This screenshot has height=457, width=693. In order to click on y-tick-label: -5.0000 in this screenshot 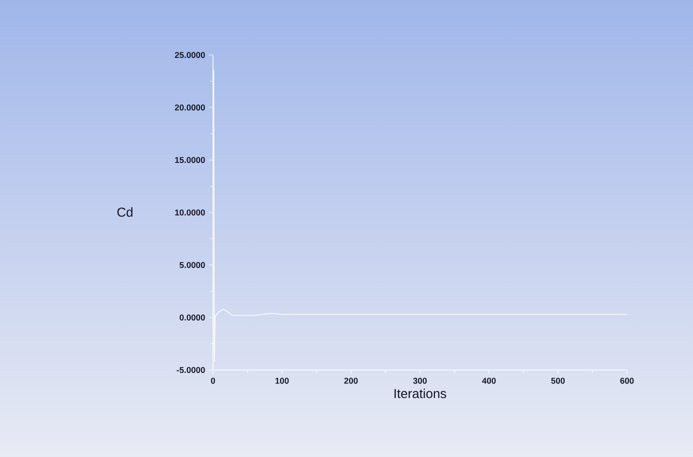, I will do `click(190, 370)`.